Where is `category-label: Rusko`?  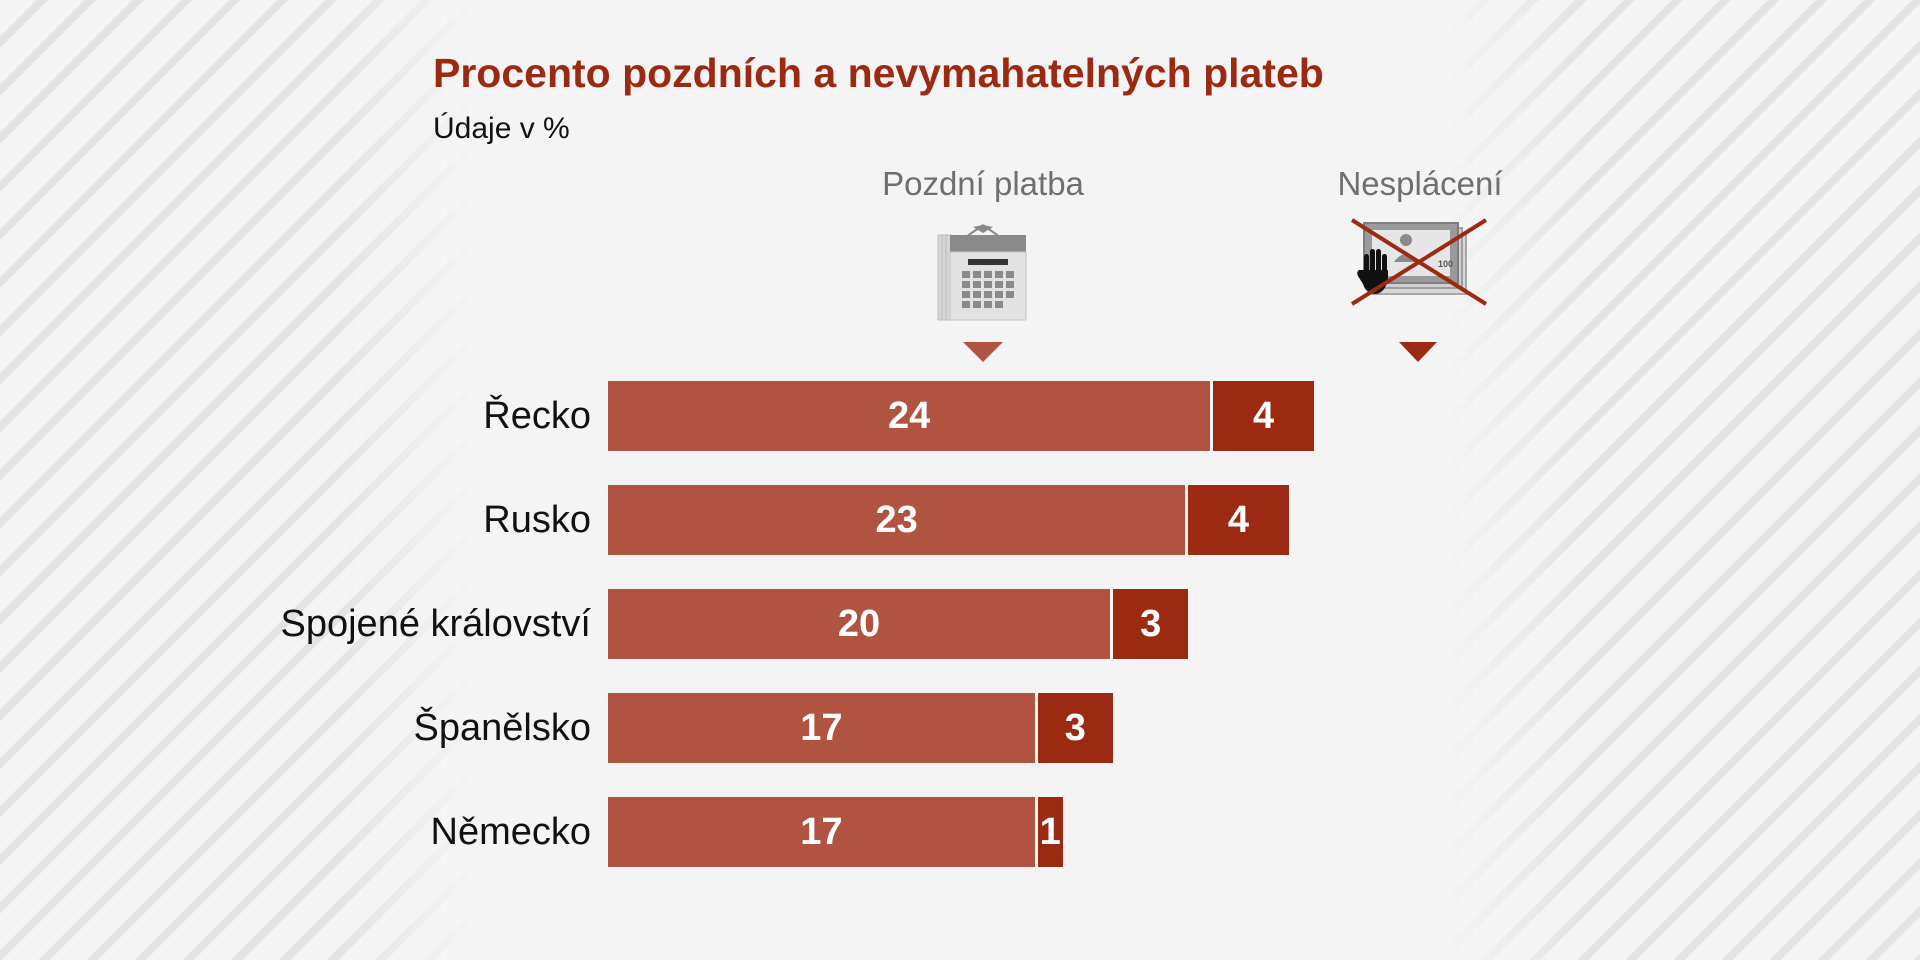
category-label: Rusko is located at coordinates (537, 520).